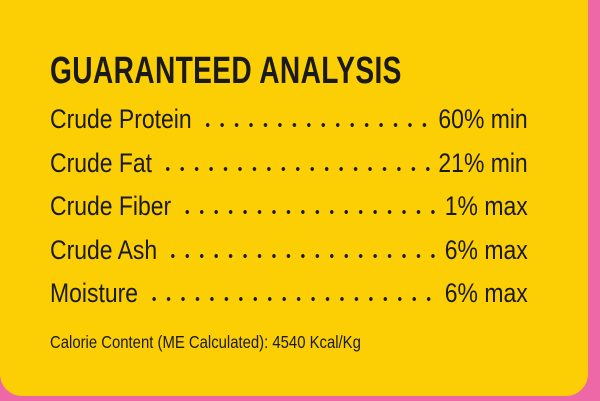 Image resolution: width=600 pixels, height=401 pixels. What do you see at coordinates (111, 206) in the screenshot?
I see `nutrient-label: Crude Fiber` at bounding box center [111, 206].